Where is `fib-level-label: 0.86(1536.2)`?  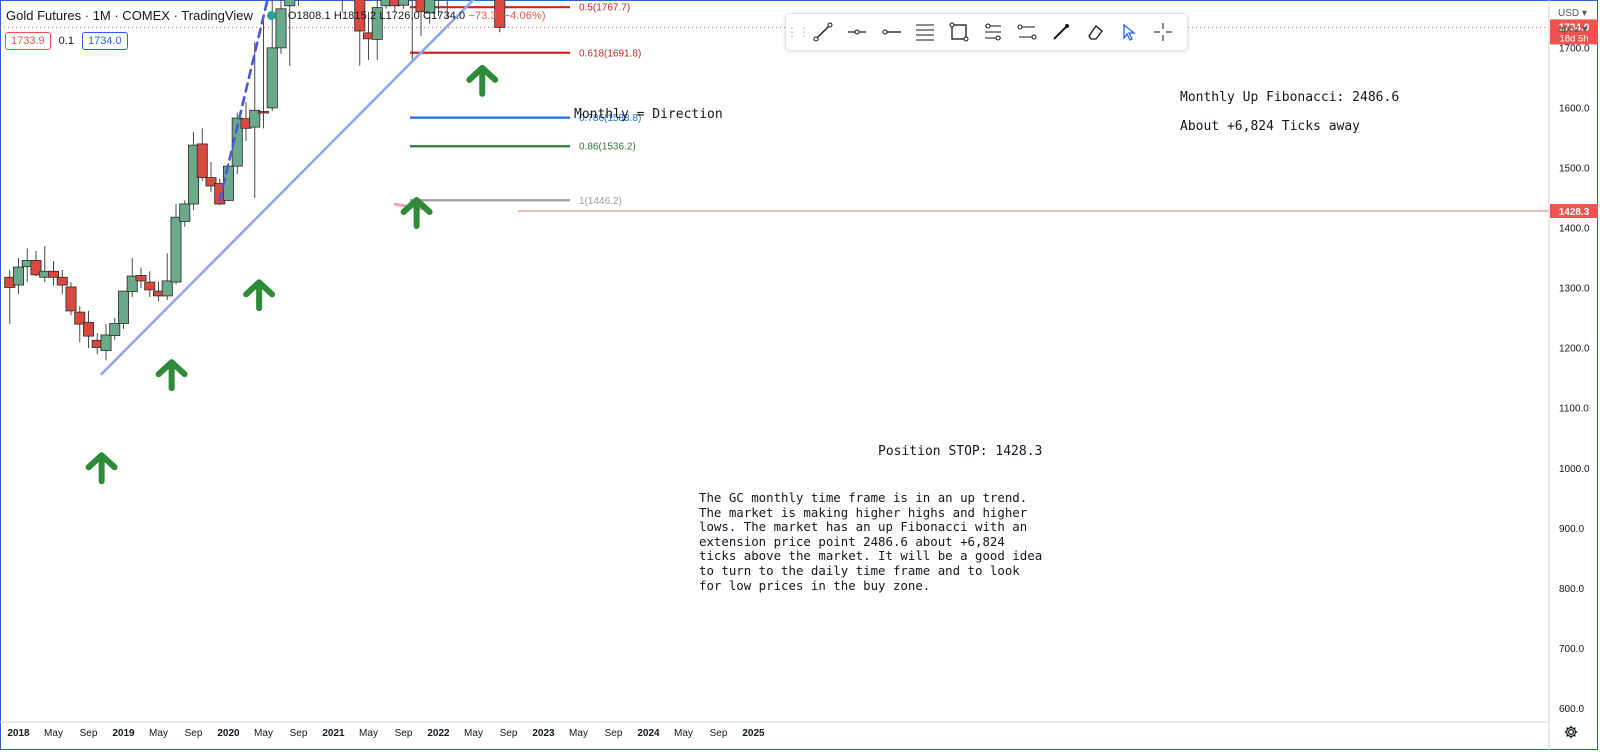 fib-level-label: 0.86(1536.2) is located at coordinates (607, 147).